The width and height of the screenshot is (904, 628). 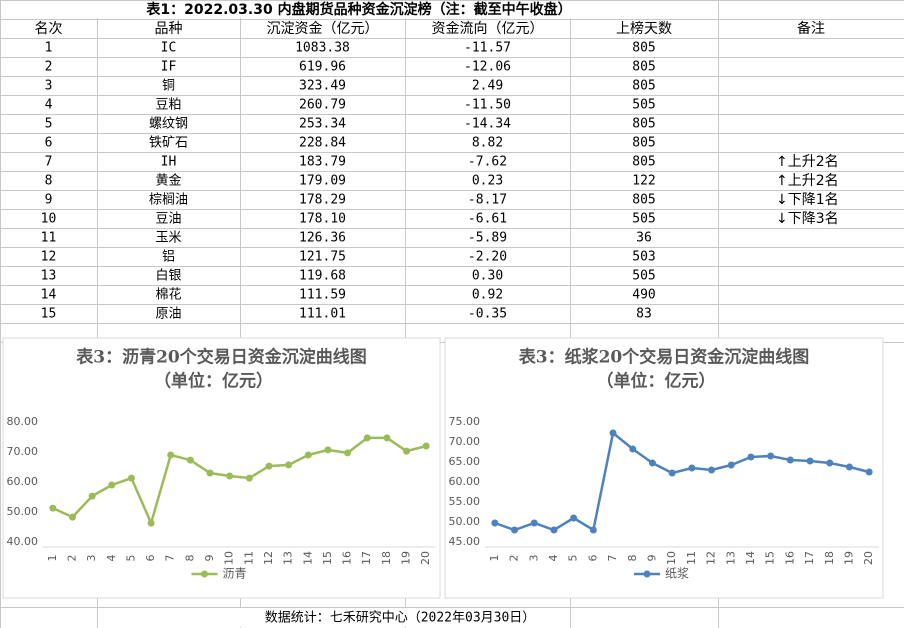 What do you see at coordinates (322, 276) in the screenshot?
I see `table-cell: 119.68` at bounding box center [322, 276].